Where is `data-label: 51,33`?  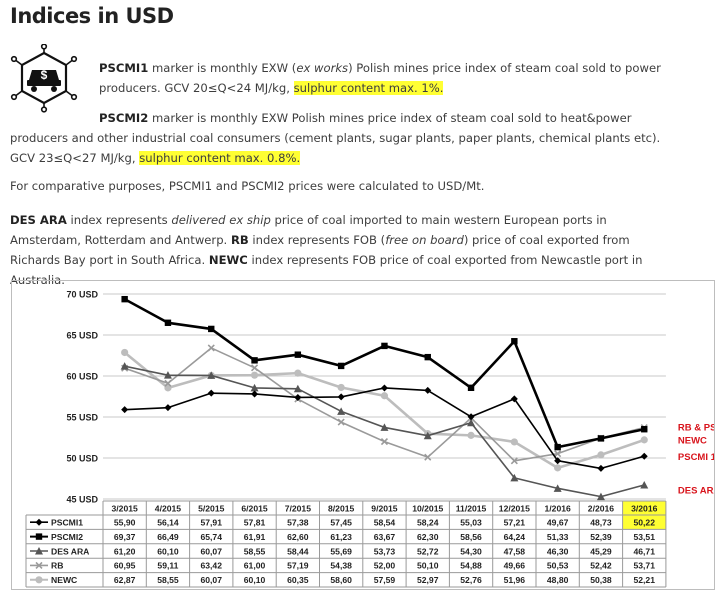
data-label: 51,33 is located at coordinates (558, 537).